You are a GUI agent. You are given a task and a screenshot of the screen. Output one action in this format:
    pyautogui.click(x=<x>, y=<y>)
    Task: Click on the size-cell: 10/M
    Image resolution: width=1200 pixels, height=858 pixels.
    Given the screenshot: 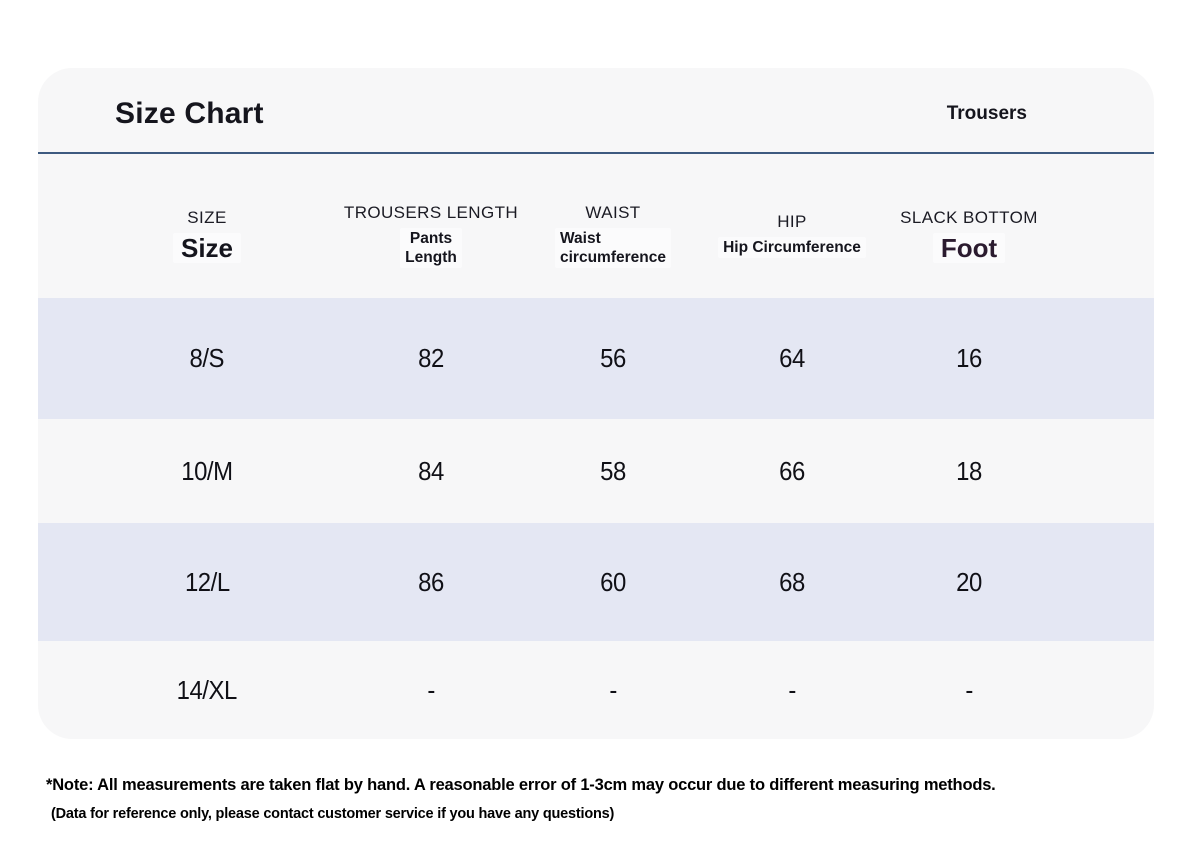 What is the action you would take?
    pyautogui.click(x=178, y=471)
    